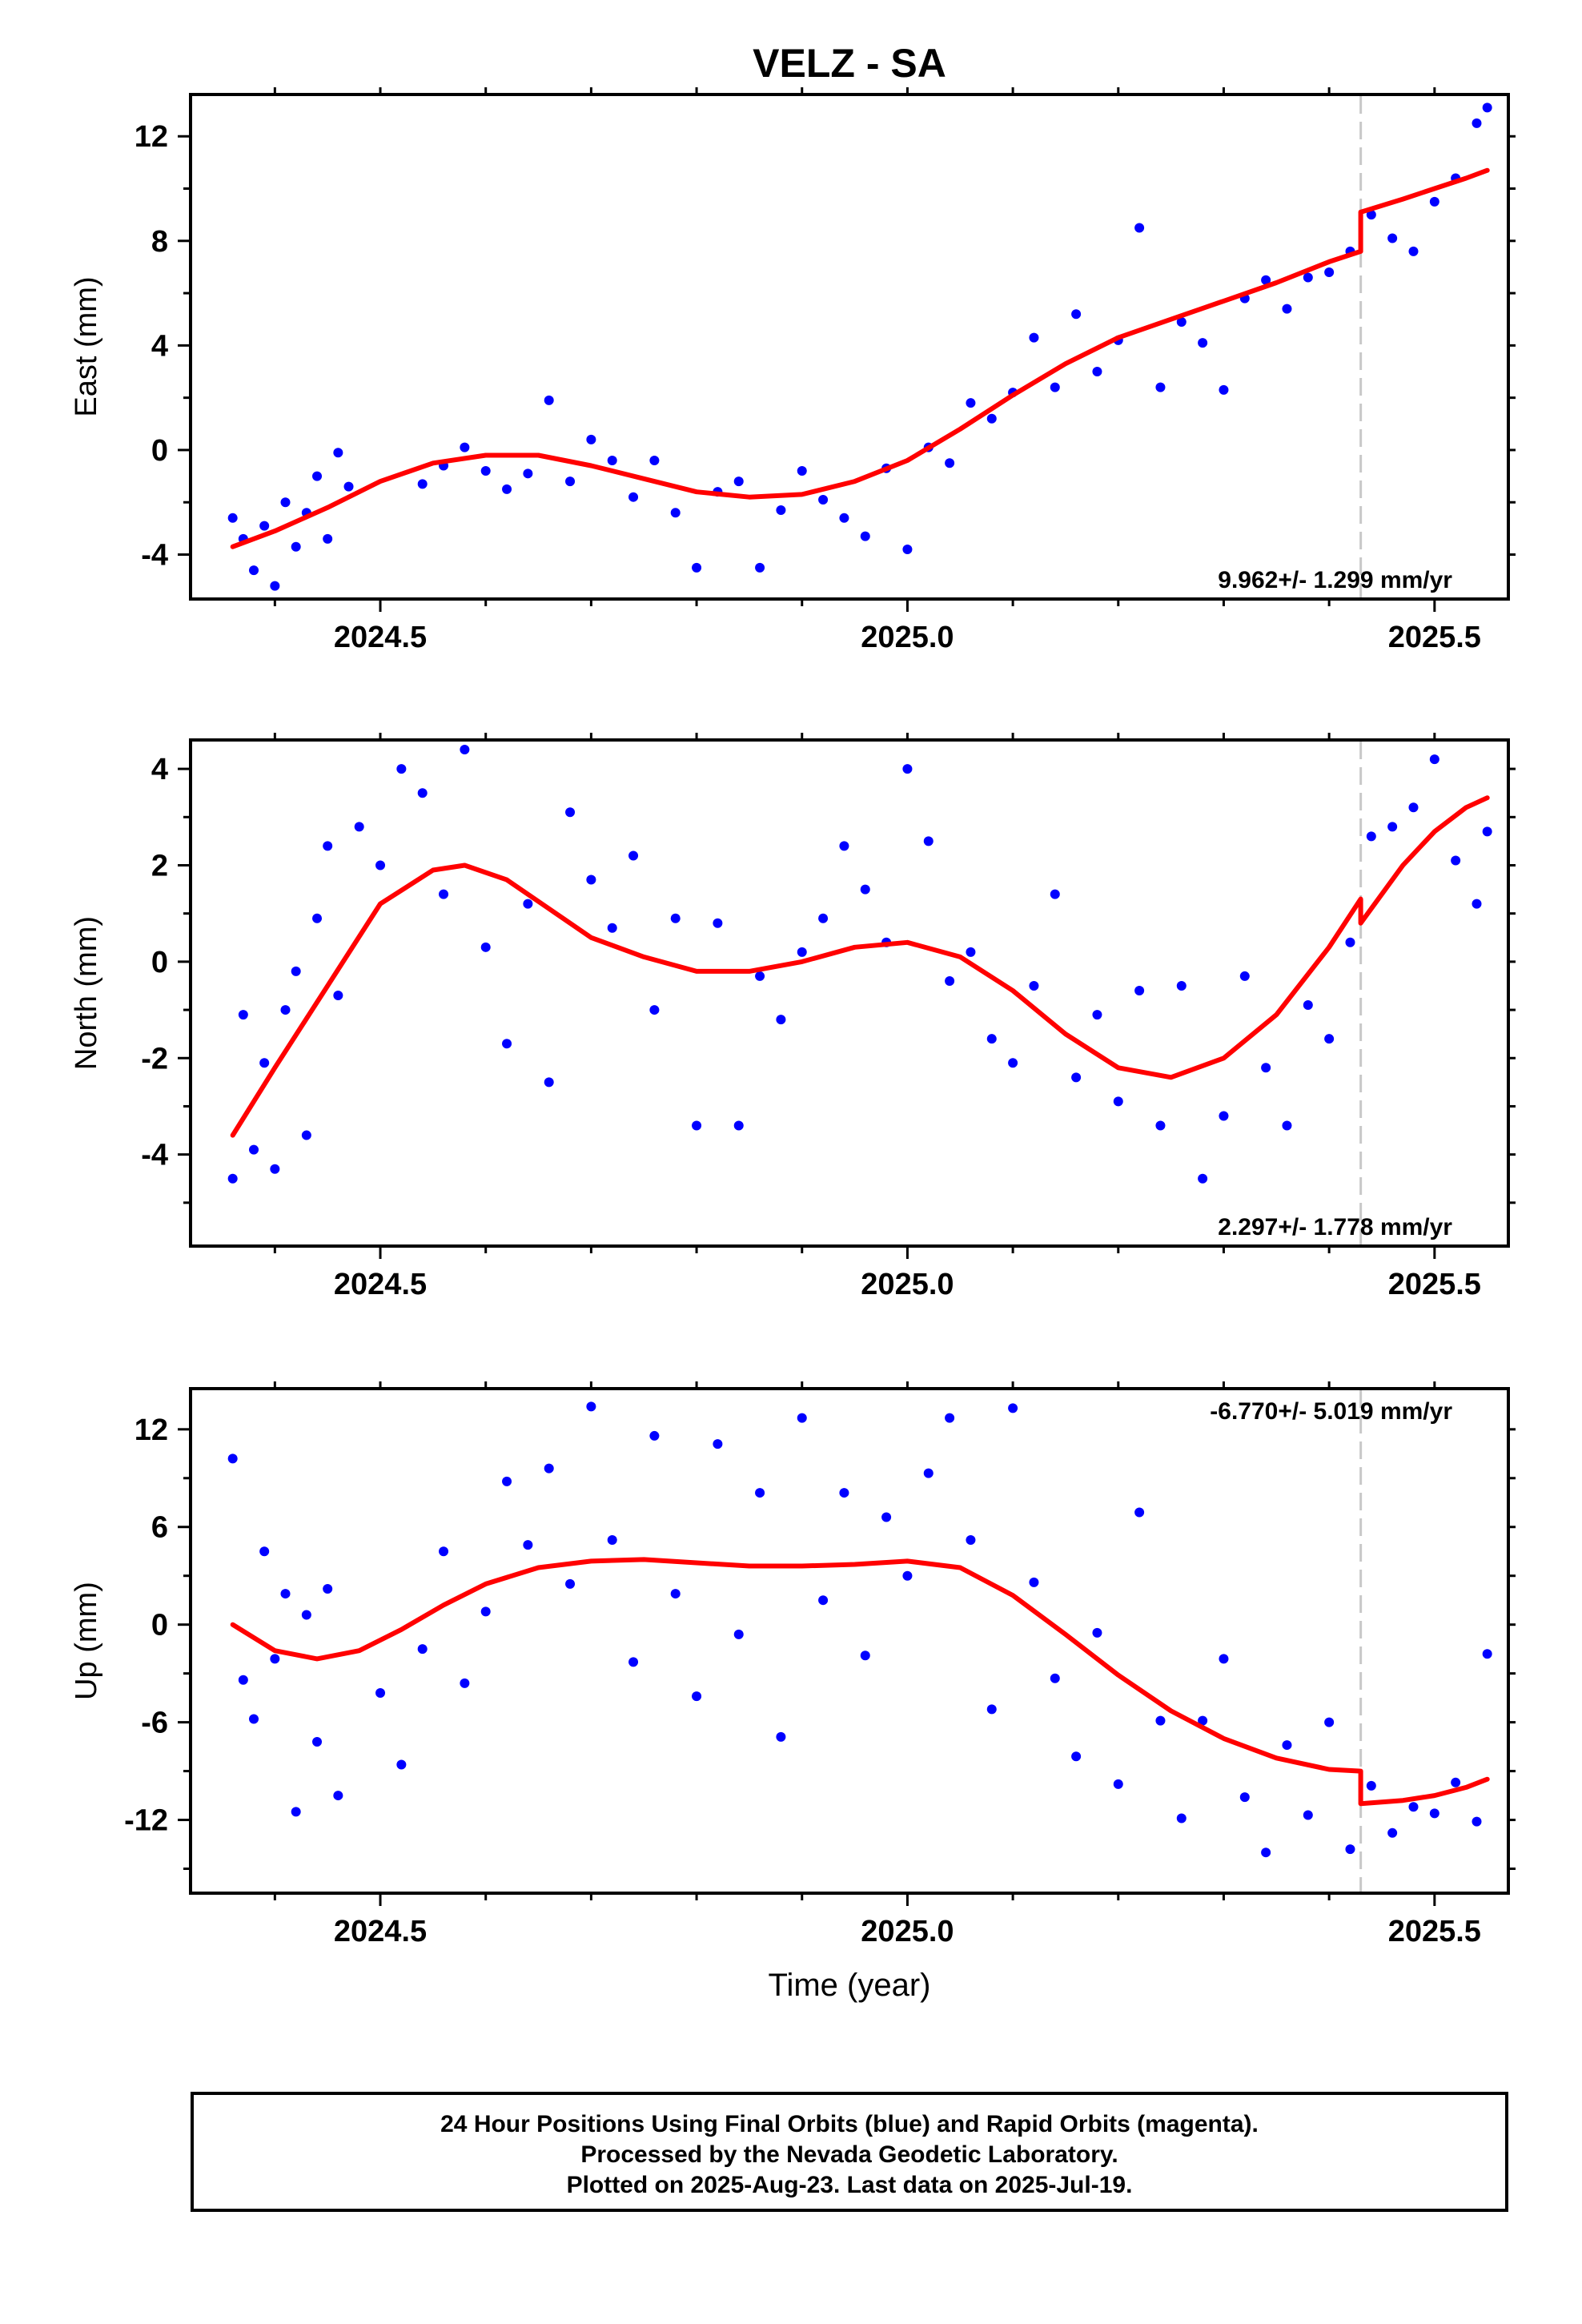 The height and width of the screenshot is (2324, 1582). Describe the element at coordinates (907, 1931) in the screenshot. I see `x-tick-label: 2025.0` at that location.